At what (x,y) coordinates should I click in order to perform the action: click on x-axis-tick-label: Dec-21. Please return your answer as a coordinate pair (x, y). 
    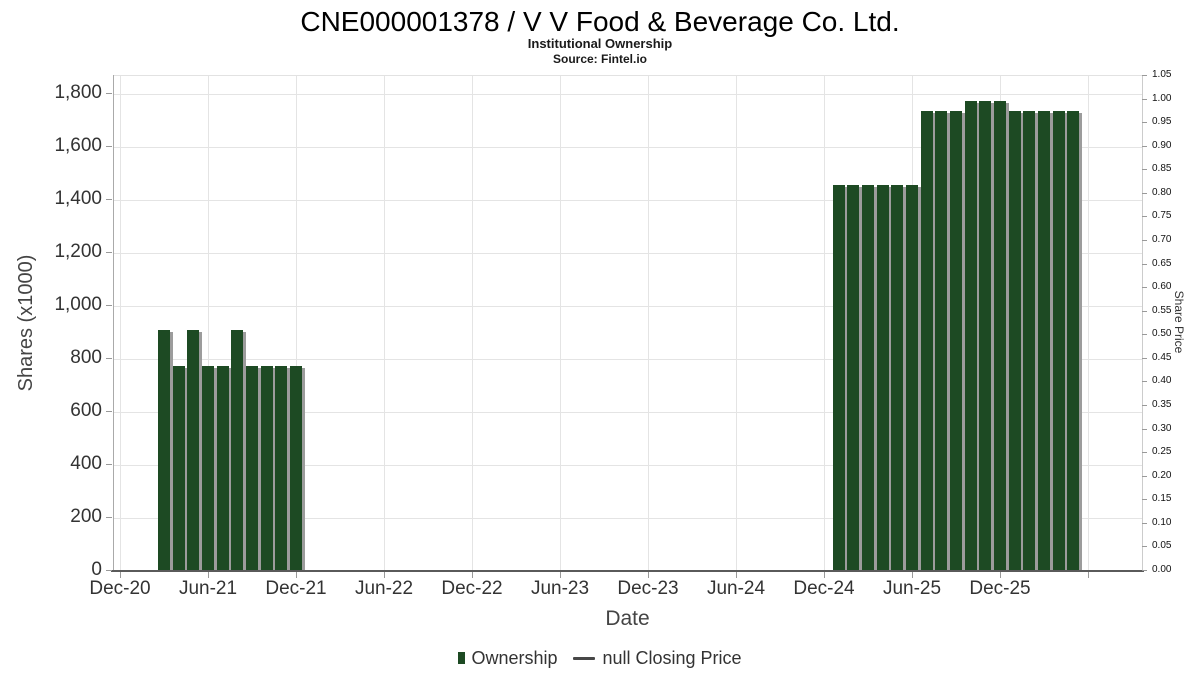
    Looking at the image, I should click on (296, 588).